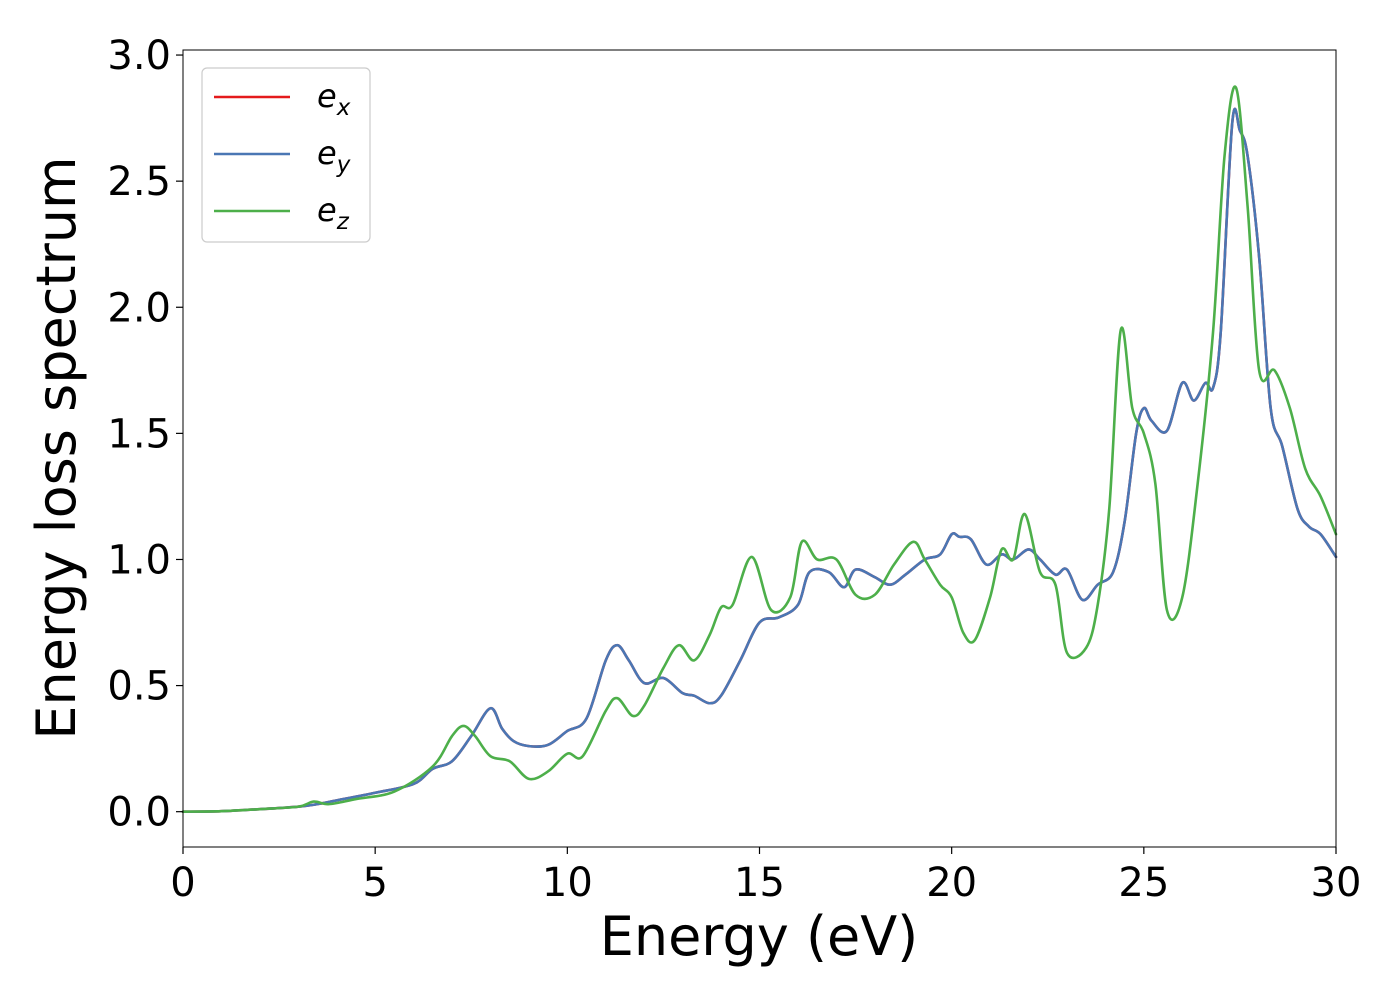 Image resolution: width=1400 pixels, height=1000 pixels. Describe the element at coordinates (286, 155) in the screenshot. I see `legend: ex ey ez` at that location.